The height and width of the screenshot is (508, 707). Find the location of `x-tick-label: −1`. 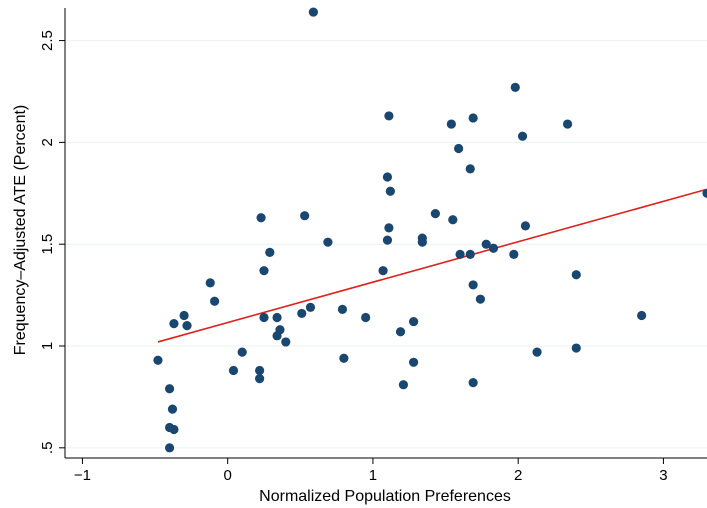

x-tick-label: −1 is located at coordinates (82, 475).